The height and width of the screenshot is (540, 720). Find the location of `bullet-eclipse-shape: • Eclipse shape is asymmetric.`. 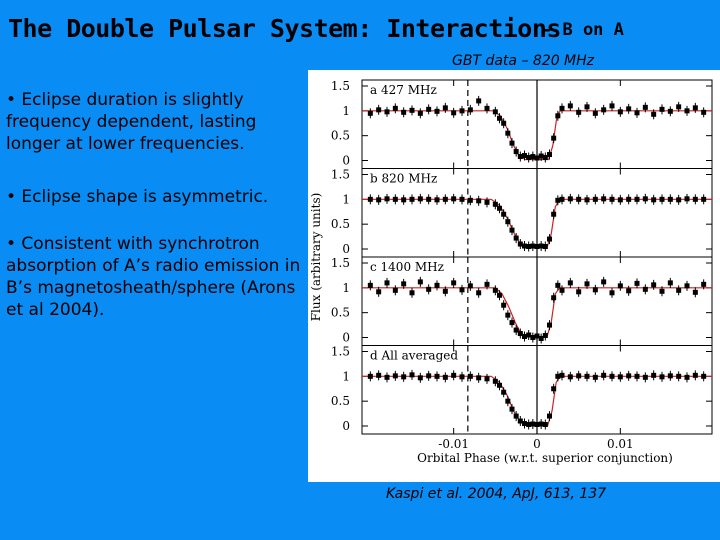

bullet-eclipse-shape: • Eclipse shape is asymmetric. is located at coordinates (137, 197).